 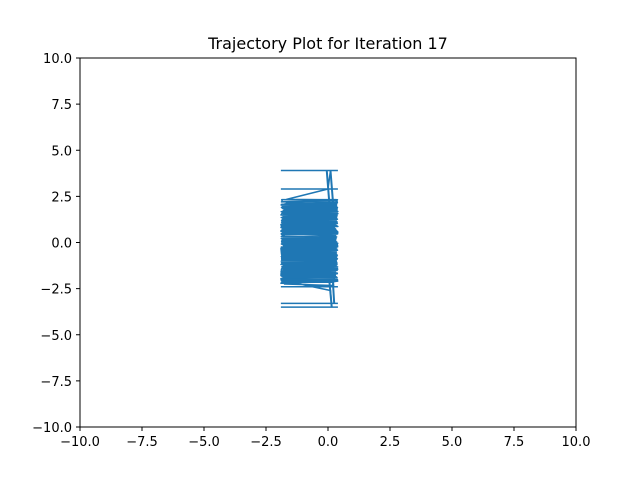 I want to click on x-axis: −10.0 −7.5 −5.0 −2.5 0.0 2.5 5.0 7.5 10.0, so click(x=325, y=438).